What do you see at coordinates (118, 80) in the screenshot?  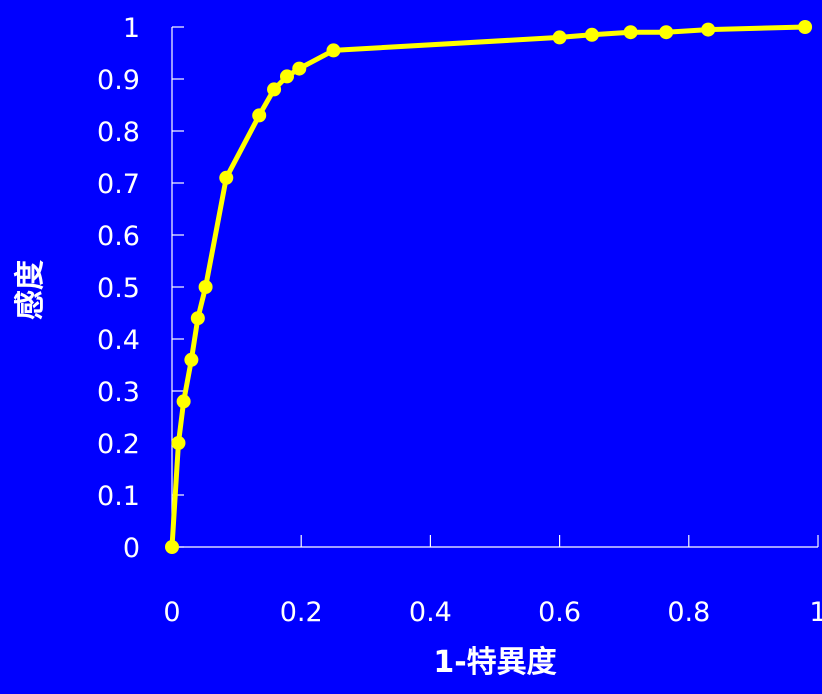 I see `y-tick-label: 0.9` at bounding box center [118, 80].